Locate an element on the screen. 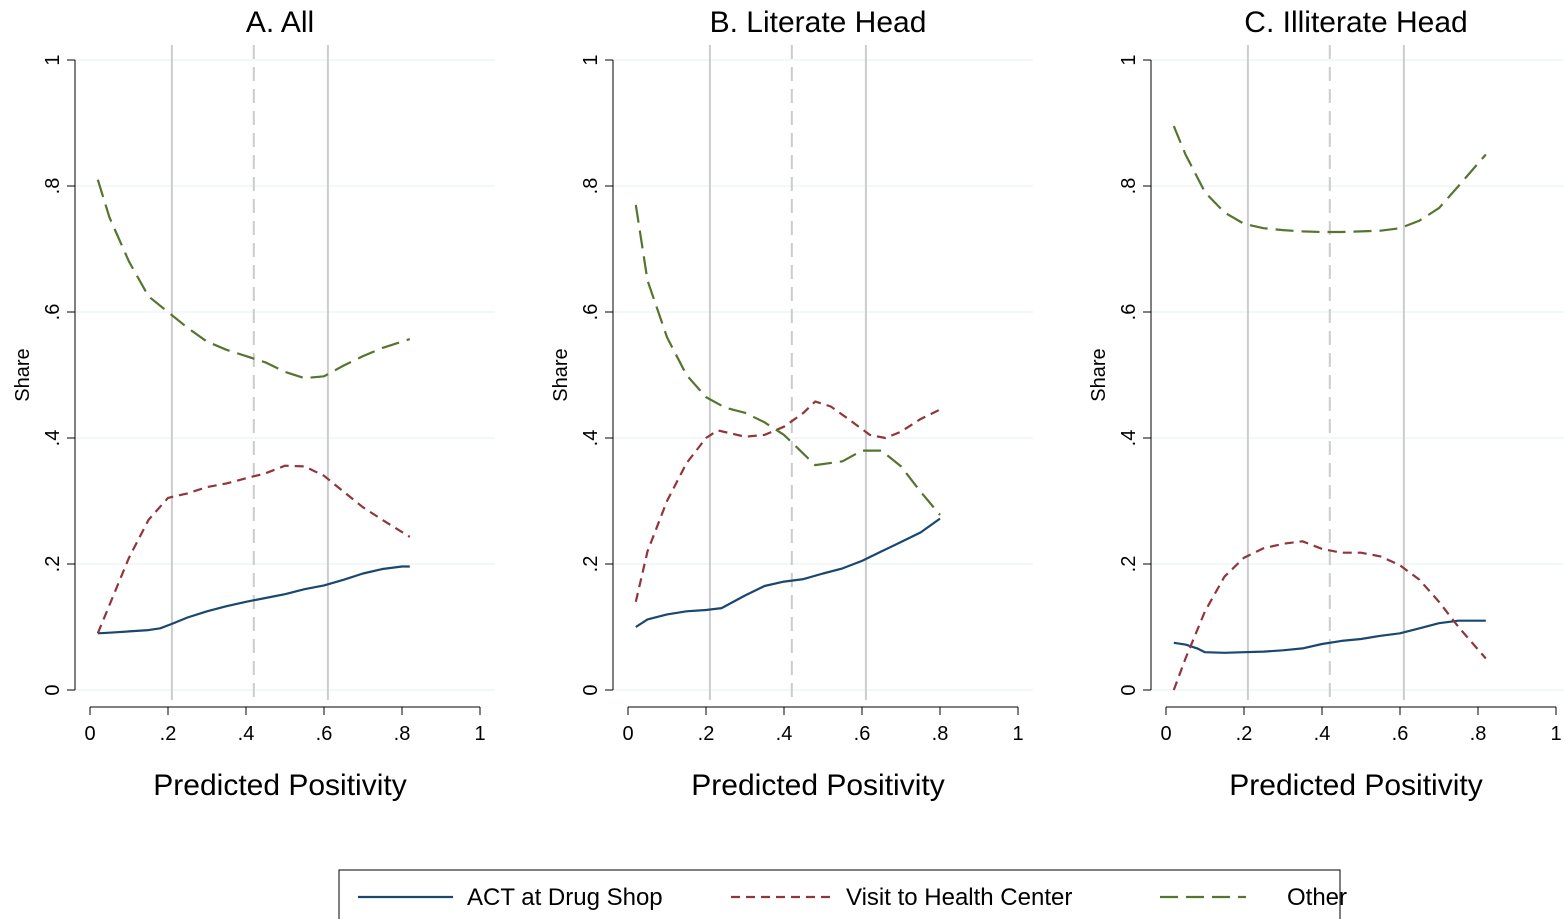 Image resolution: width=1564 pixels, height=919 pixels. legend-box is located at coordinates (839, 894).